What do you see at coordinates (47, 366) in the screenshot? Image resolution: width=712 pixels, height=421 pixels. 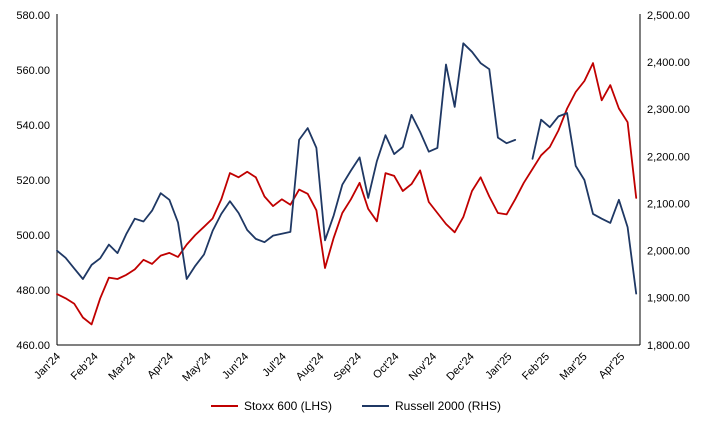 I see `x-axis-tick-label: Jan'24` at bounding box center [47, 366].